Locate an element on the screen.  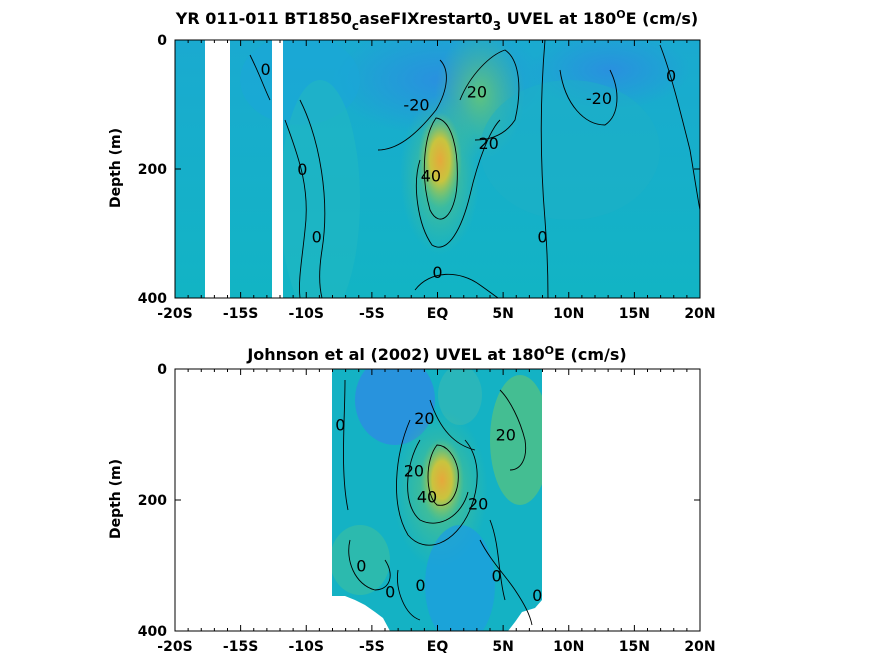
bottom-x-tick-label: EQ is located at coordinates (438, 647).